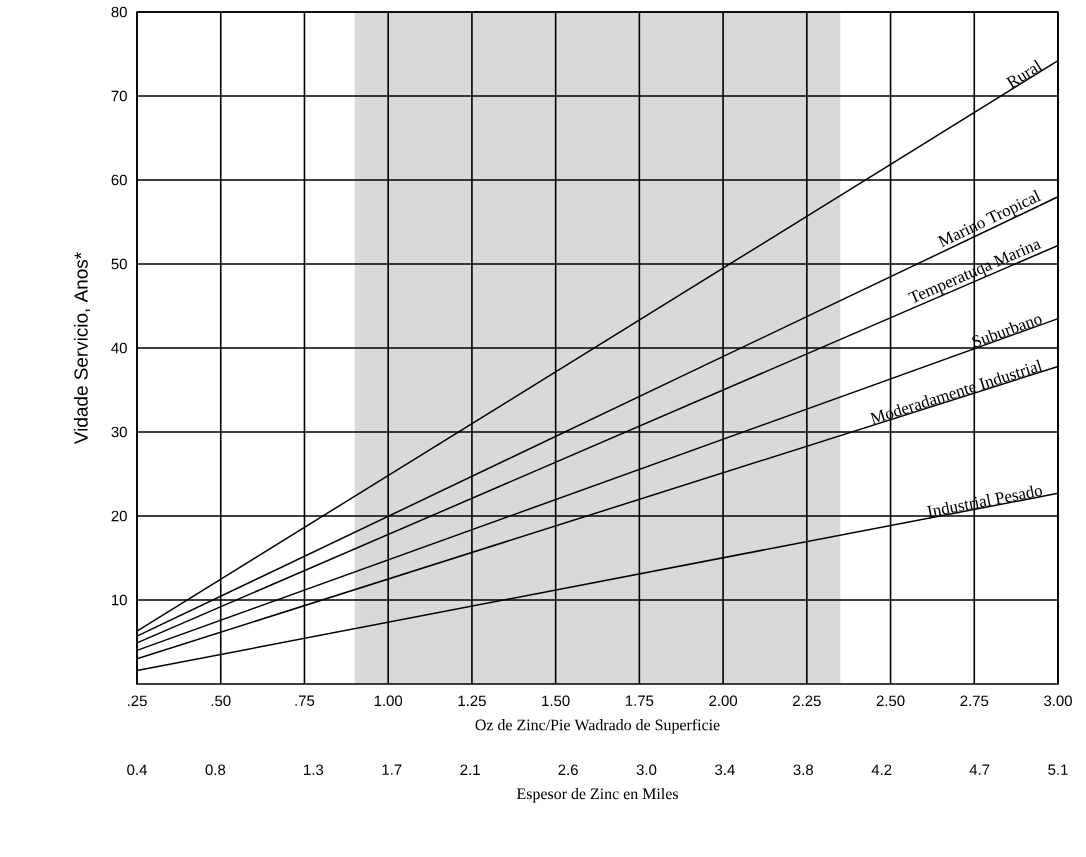 The image size is (1086, 857). I want to click on y-tick-label: 30, so click(119, 432).